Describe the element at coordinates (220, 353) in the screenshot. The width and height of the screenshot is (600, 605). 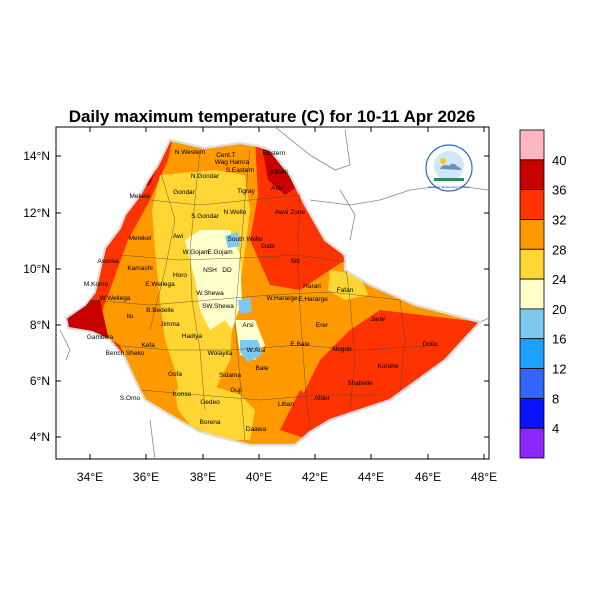
I see `region-label: Wolayita` at that location.